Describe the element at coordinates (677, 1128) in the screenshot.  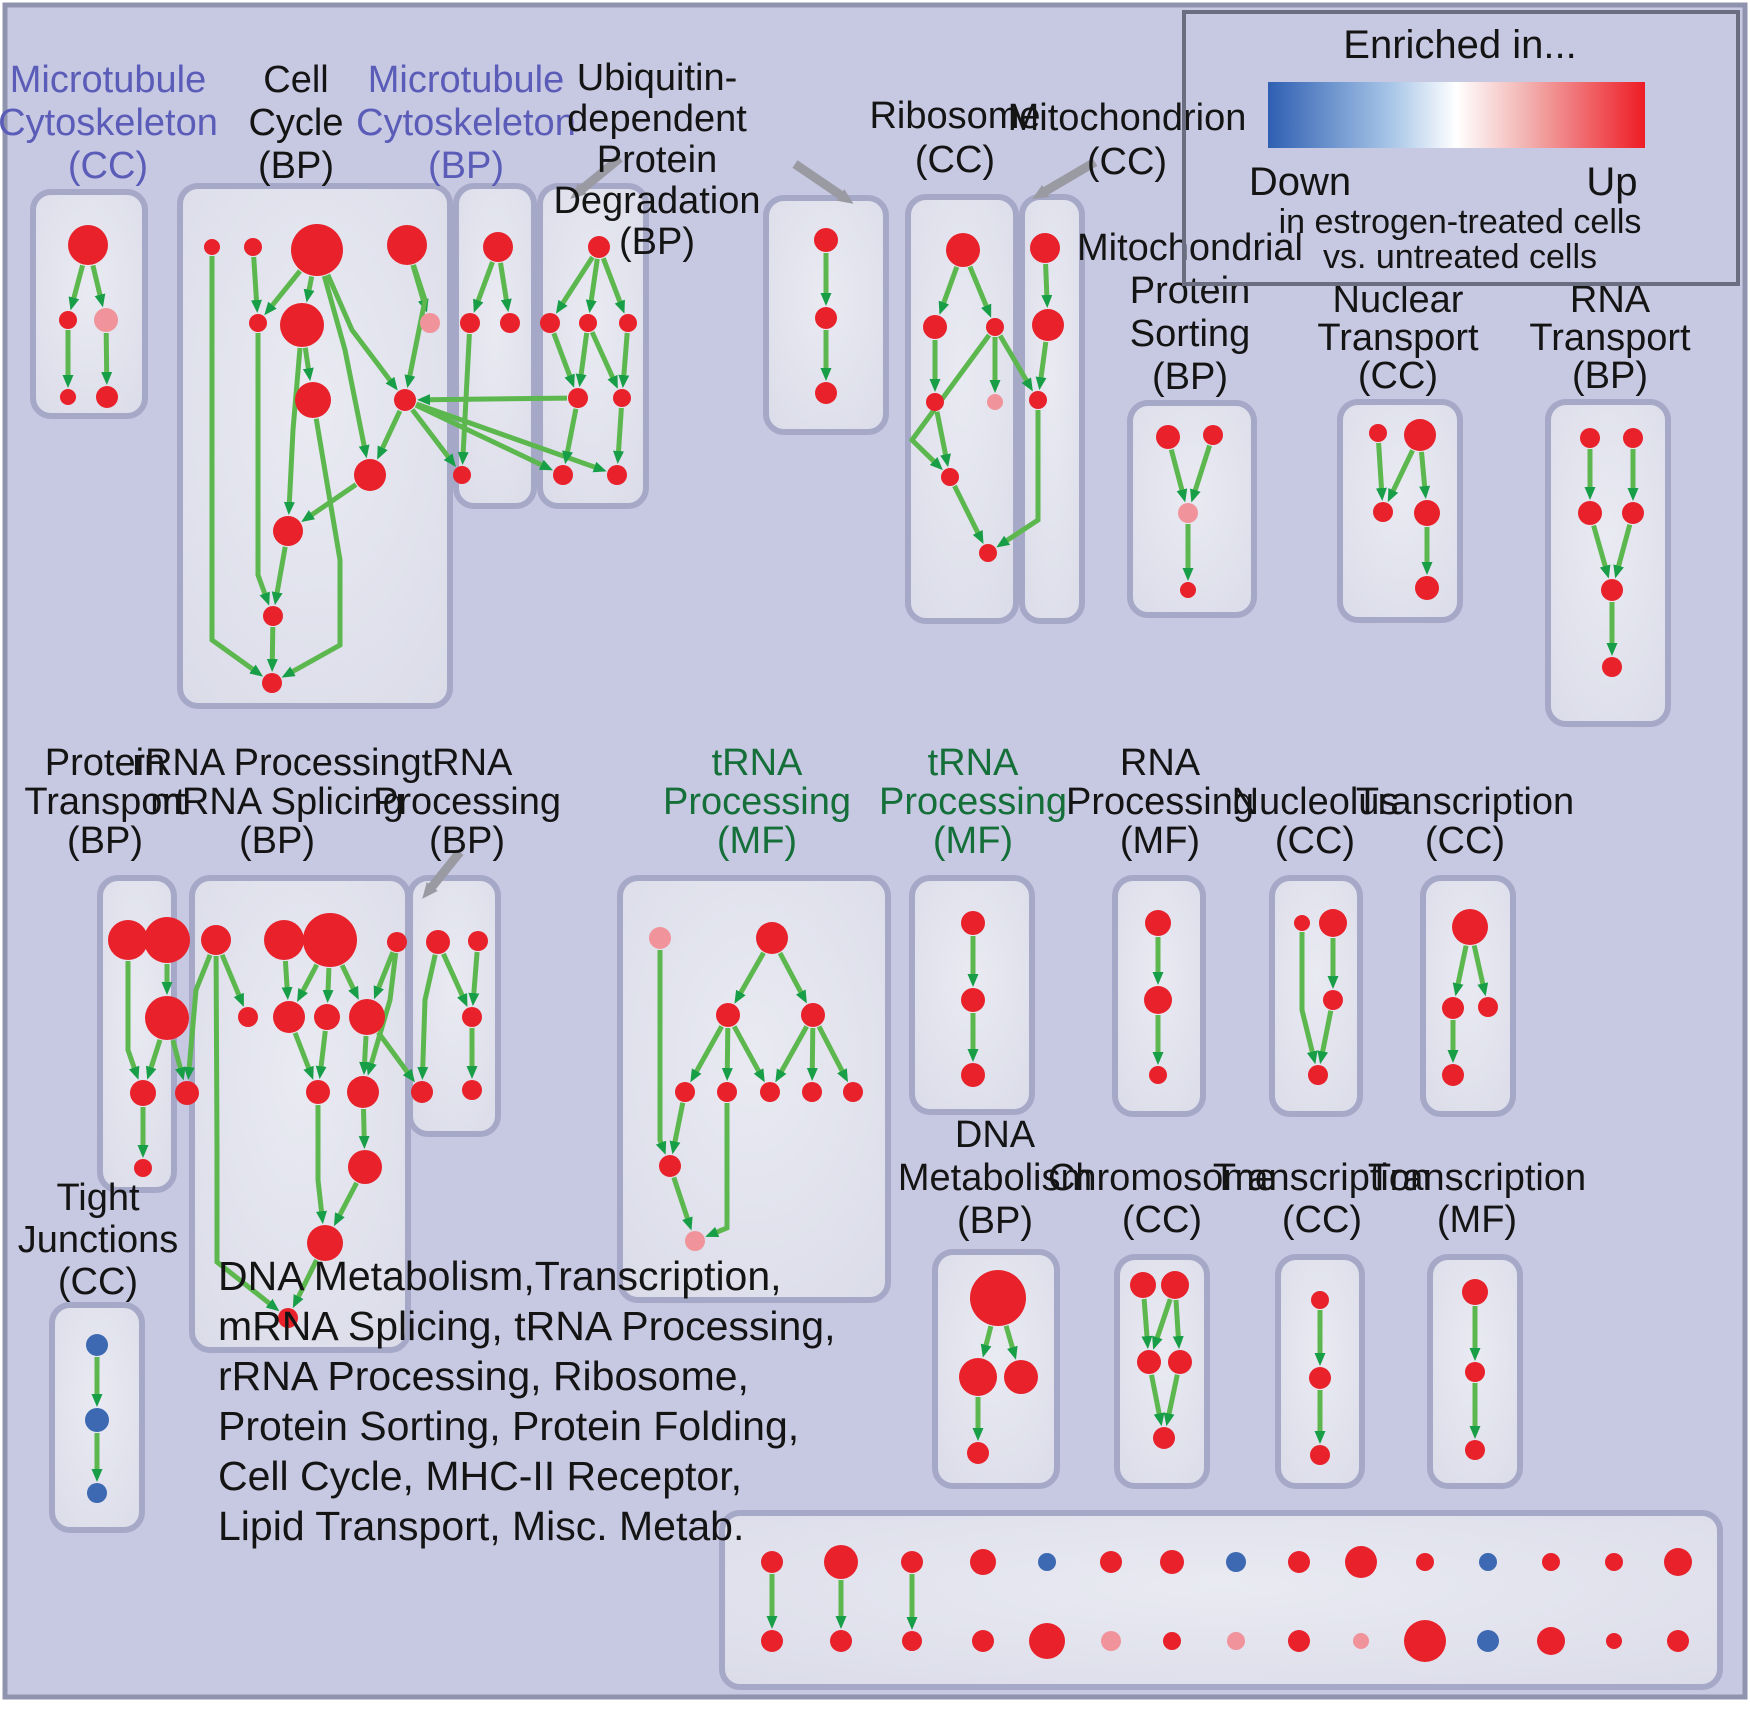
I see `edge-b5-b10` at that location.